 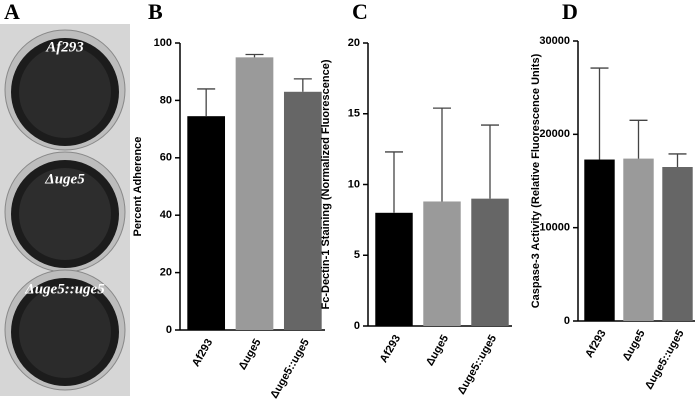 I want to click on well-label: Δuge5, so click(x=64, y=179).